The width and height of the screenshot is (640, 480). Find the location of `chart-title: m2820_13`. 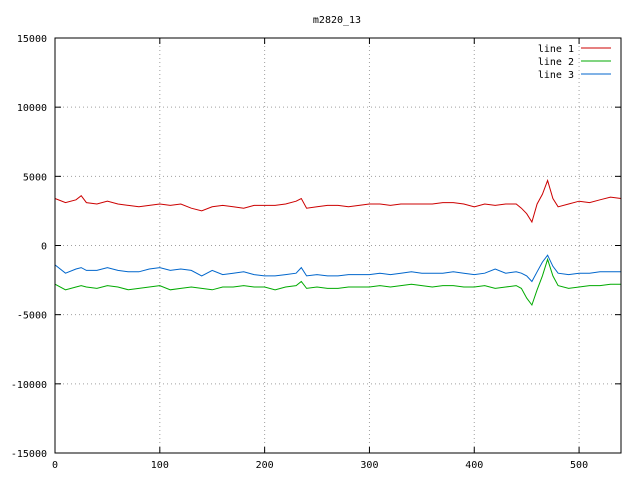

chart-title: m2820_13 is located at coordinates (337, 20).